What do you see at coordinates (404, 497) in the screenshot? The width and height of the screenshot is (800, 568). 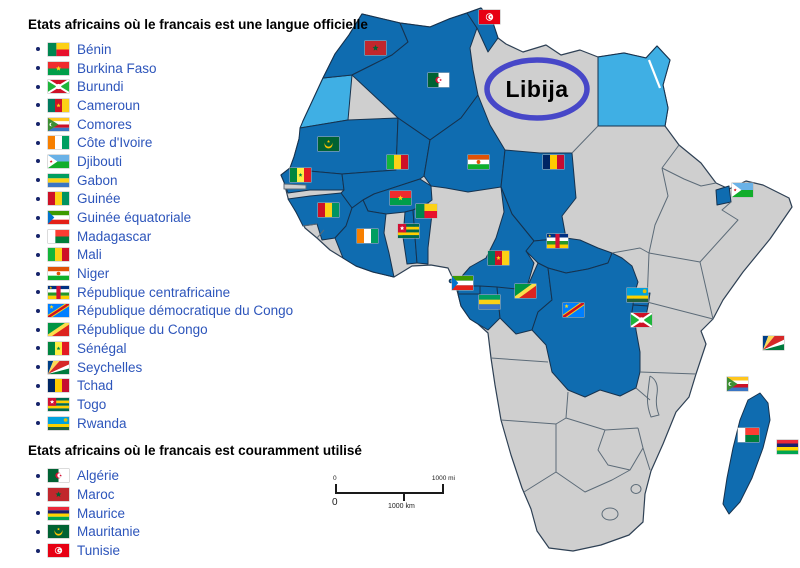 I see `scale-tick-km` at bounding box center [404, 497].